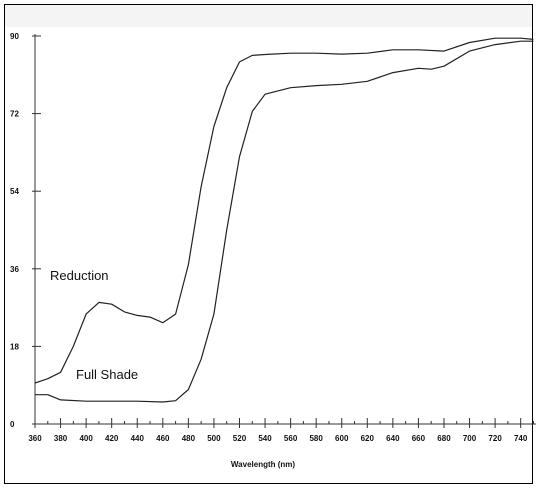 This screenshot has height=489, width=537. I want to click on y-tick-label: 90, so click(14, 36).